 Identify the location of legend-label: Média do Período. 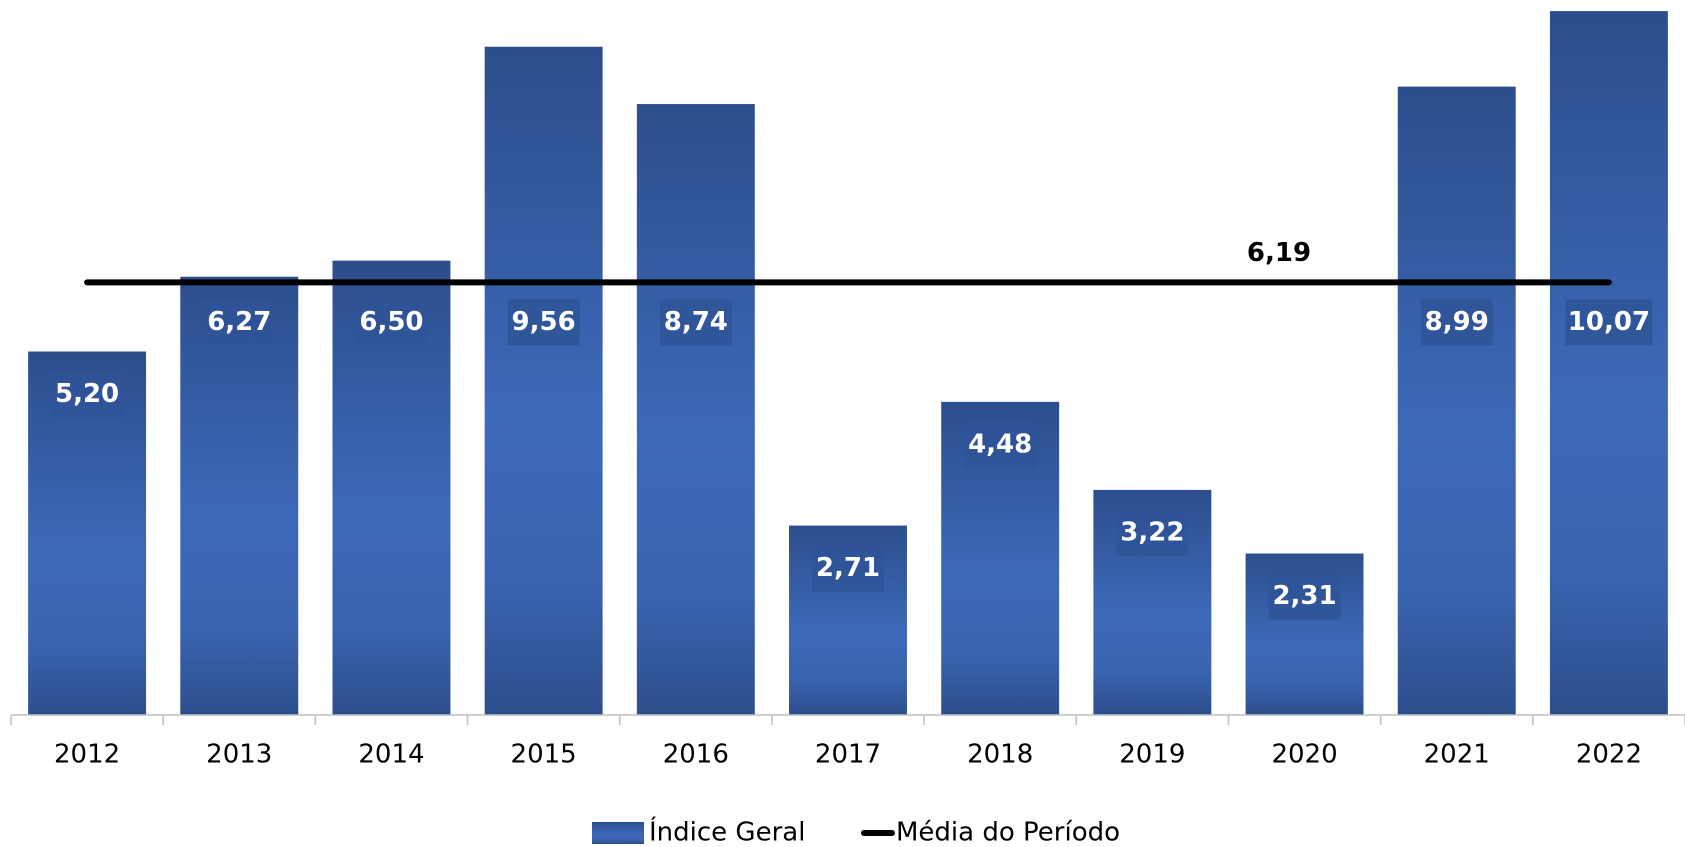
(1008, 832).